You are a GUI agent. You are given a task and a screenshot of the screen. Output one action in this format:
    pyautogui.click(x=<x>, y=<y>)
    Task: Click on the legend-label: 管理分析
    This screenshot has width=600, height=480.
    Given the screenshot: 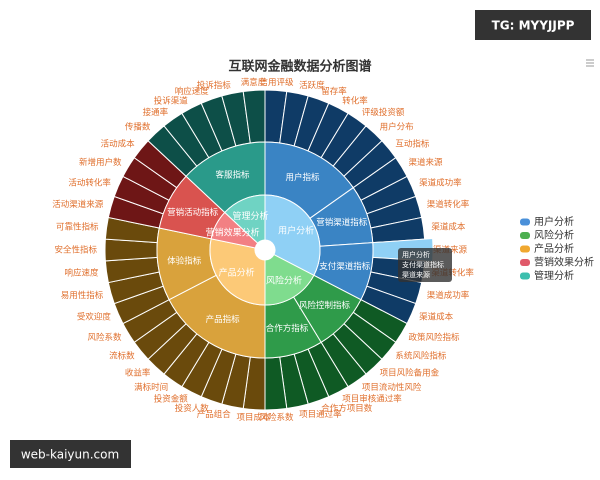 What is the action you would take?
    pyautogui.click(x=554, y=275)
    